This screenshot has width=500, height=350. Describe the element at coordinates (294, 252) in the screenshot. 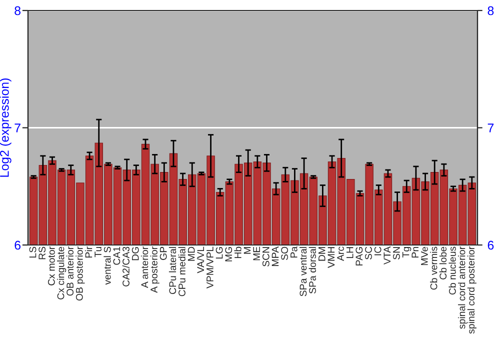

I see `x-tick-label: Pa` at that location.